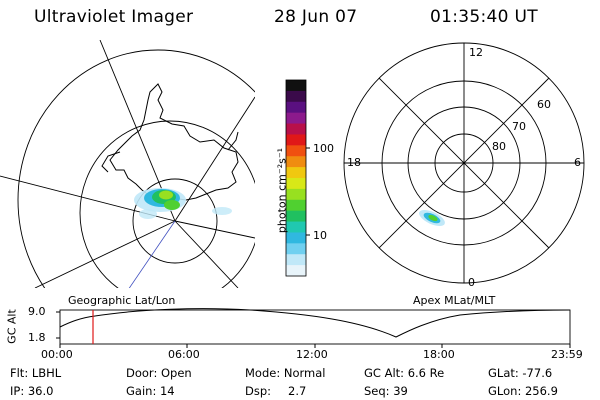  Describe the element at coordinates (520, 373) in the screenshot. I see `glat-info: GLat: -77.6` at that location.